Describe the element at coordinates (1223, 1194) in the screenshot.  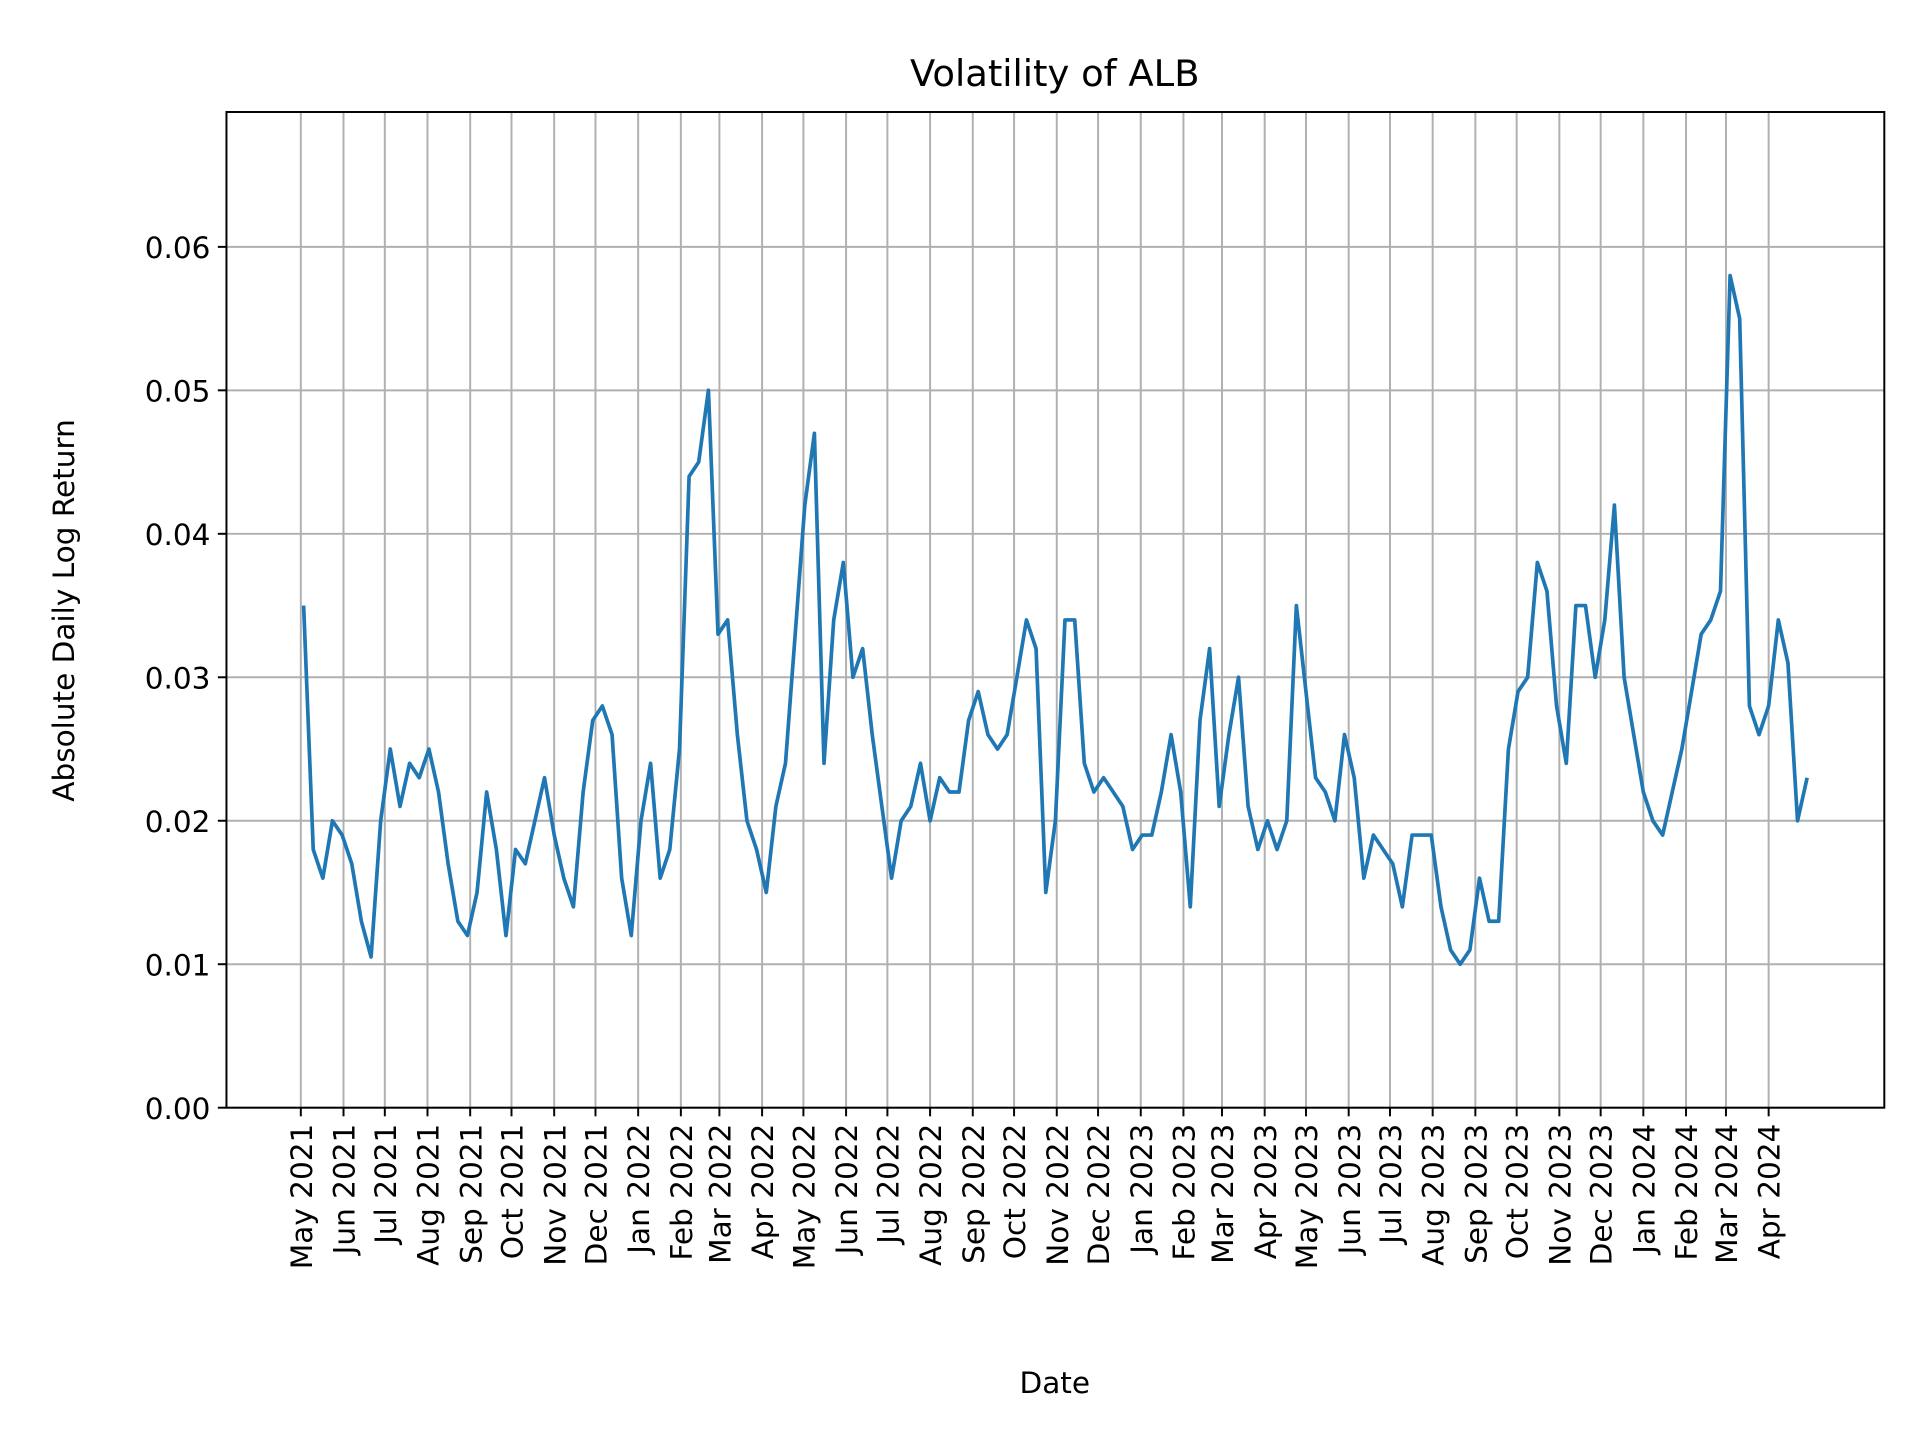
I see `x-tick-label: Mar 2023` at that location.